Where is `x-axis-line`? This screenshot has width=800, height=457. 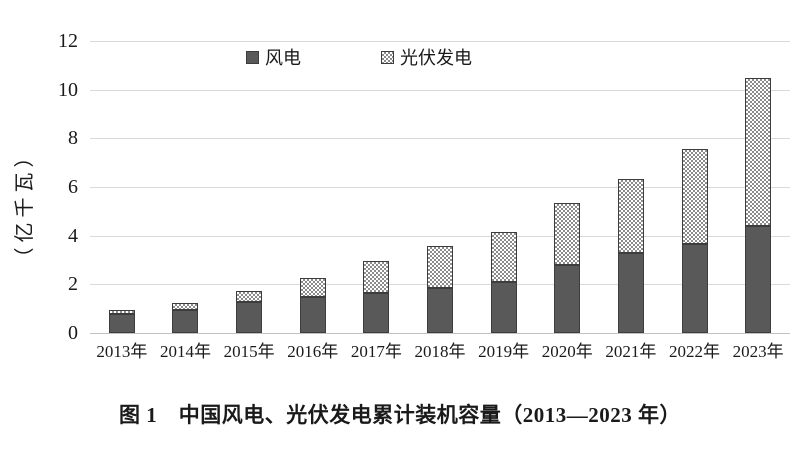 x-axis-line is located at coordinates (440, 333).